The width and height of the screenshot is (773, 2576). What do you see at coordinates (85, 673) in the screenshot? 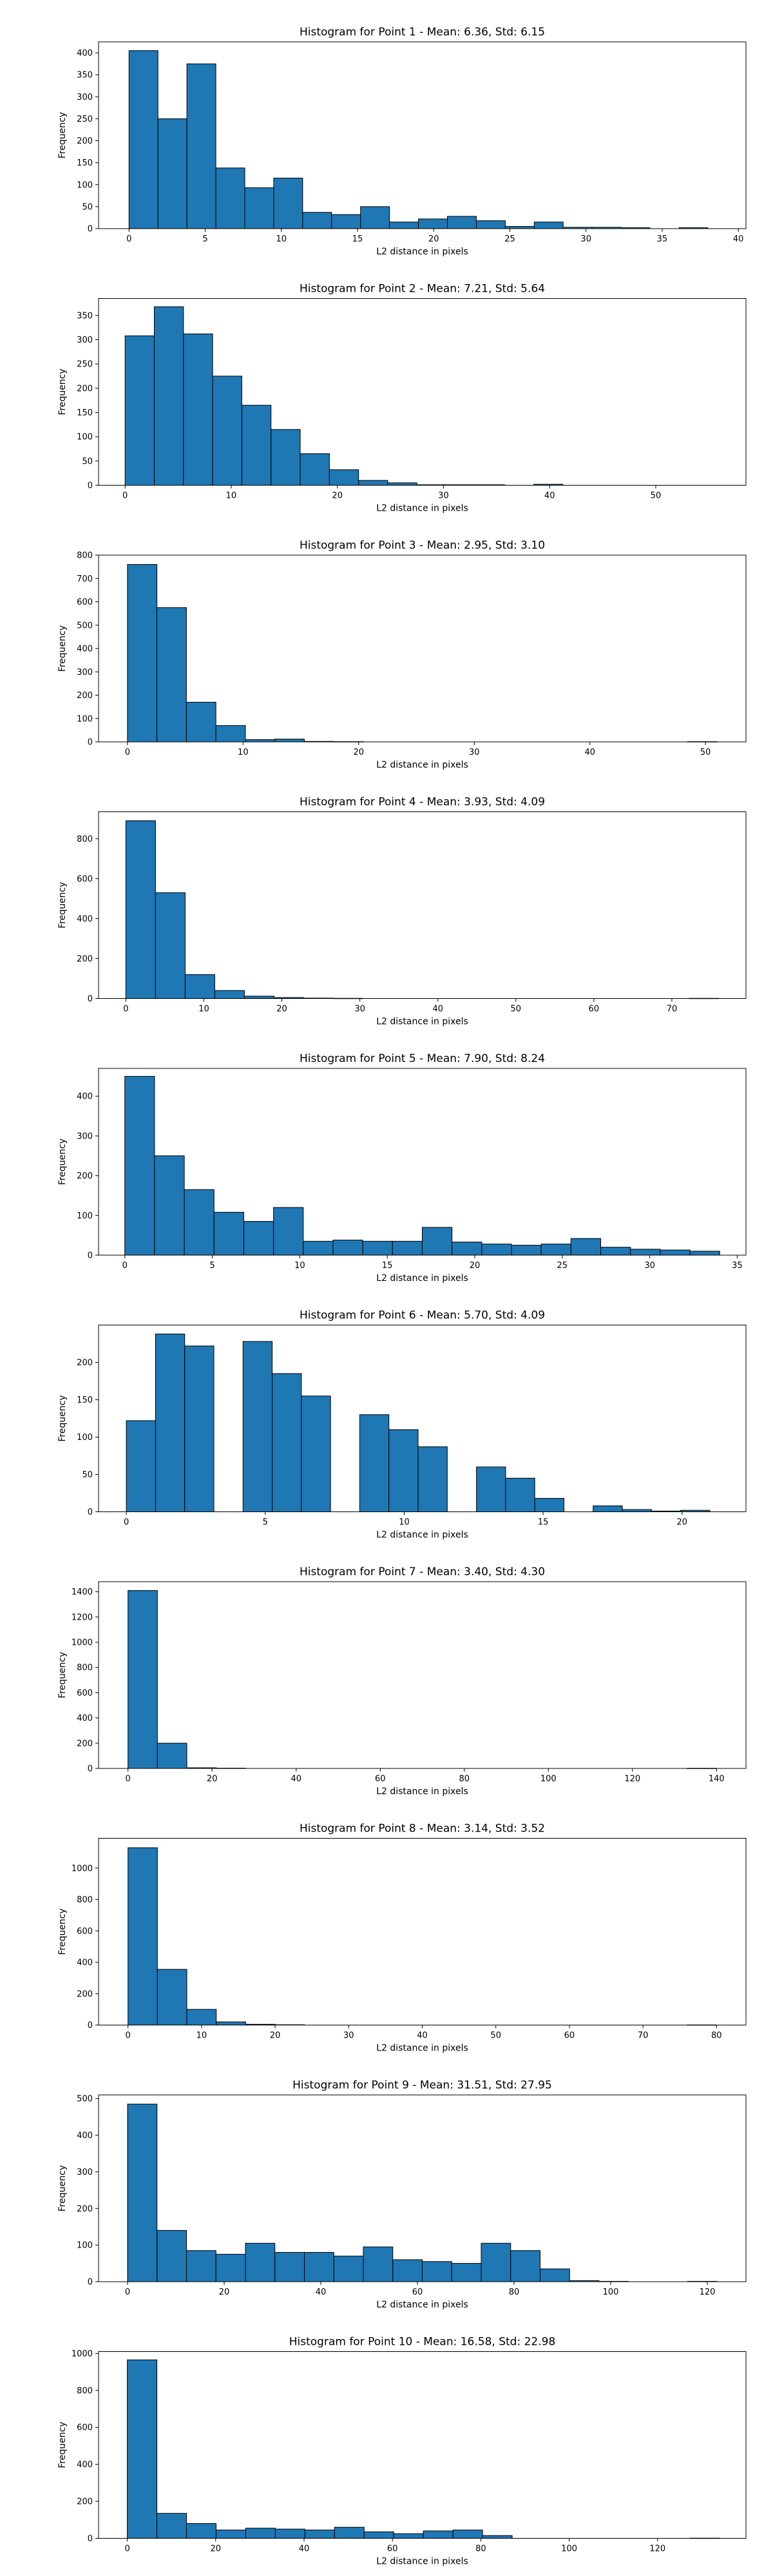
I see `y-tick-label: 300` at bounding box center [85, 673].